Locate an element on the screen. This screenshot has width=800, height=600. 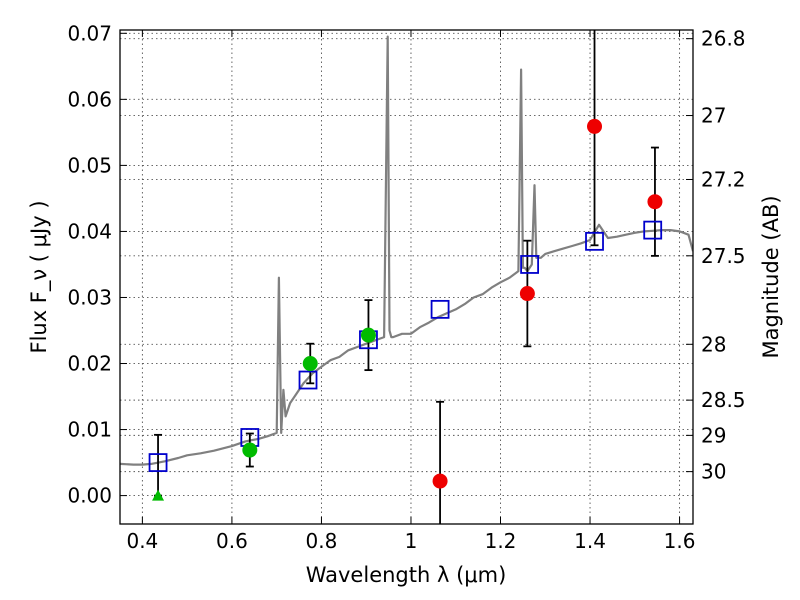
mag-tick-label: 30 is located at coordinates (713, 472).